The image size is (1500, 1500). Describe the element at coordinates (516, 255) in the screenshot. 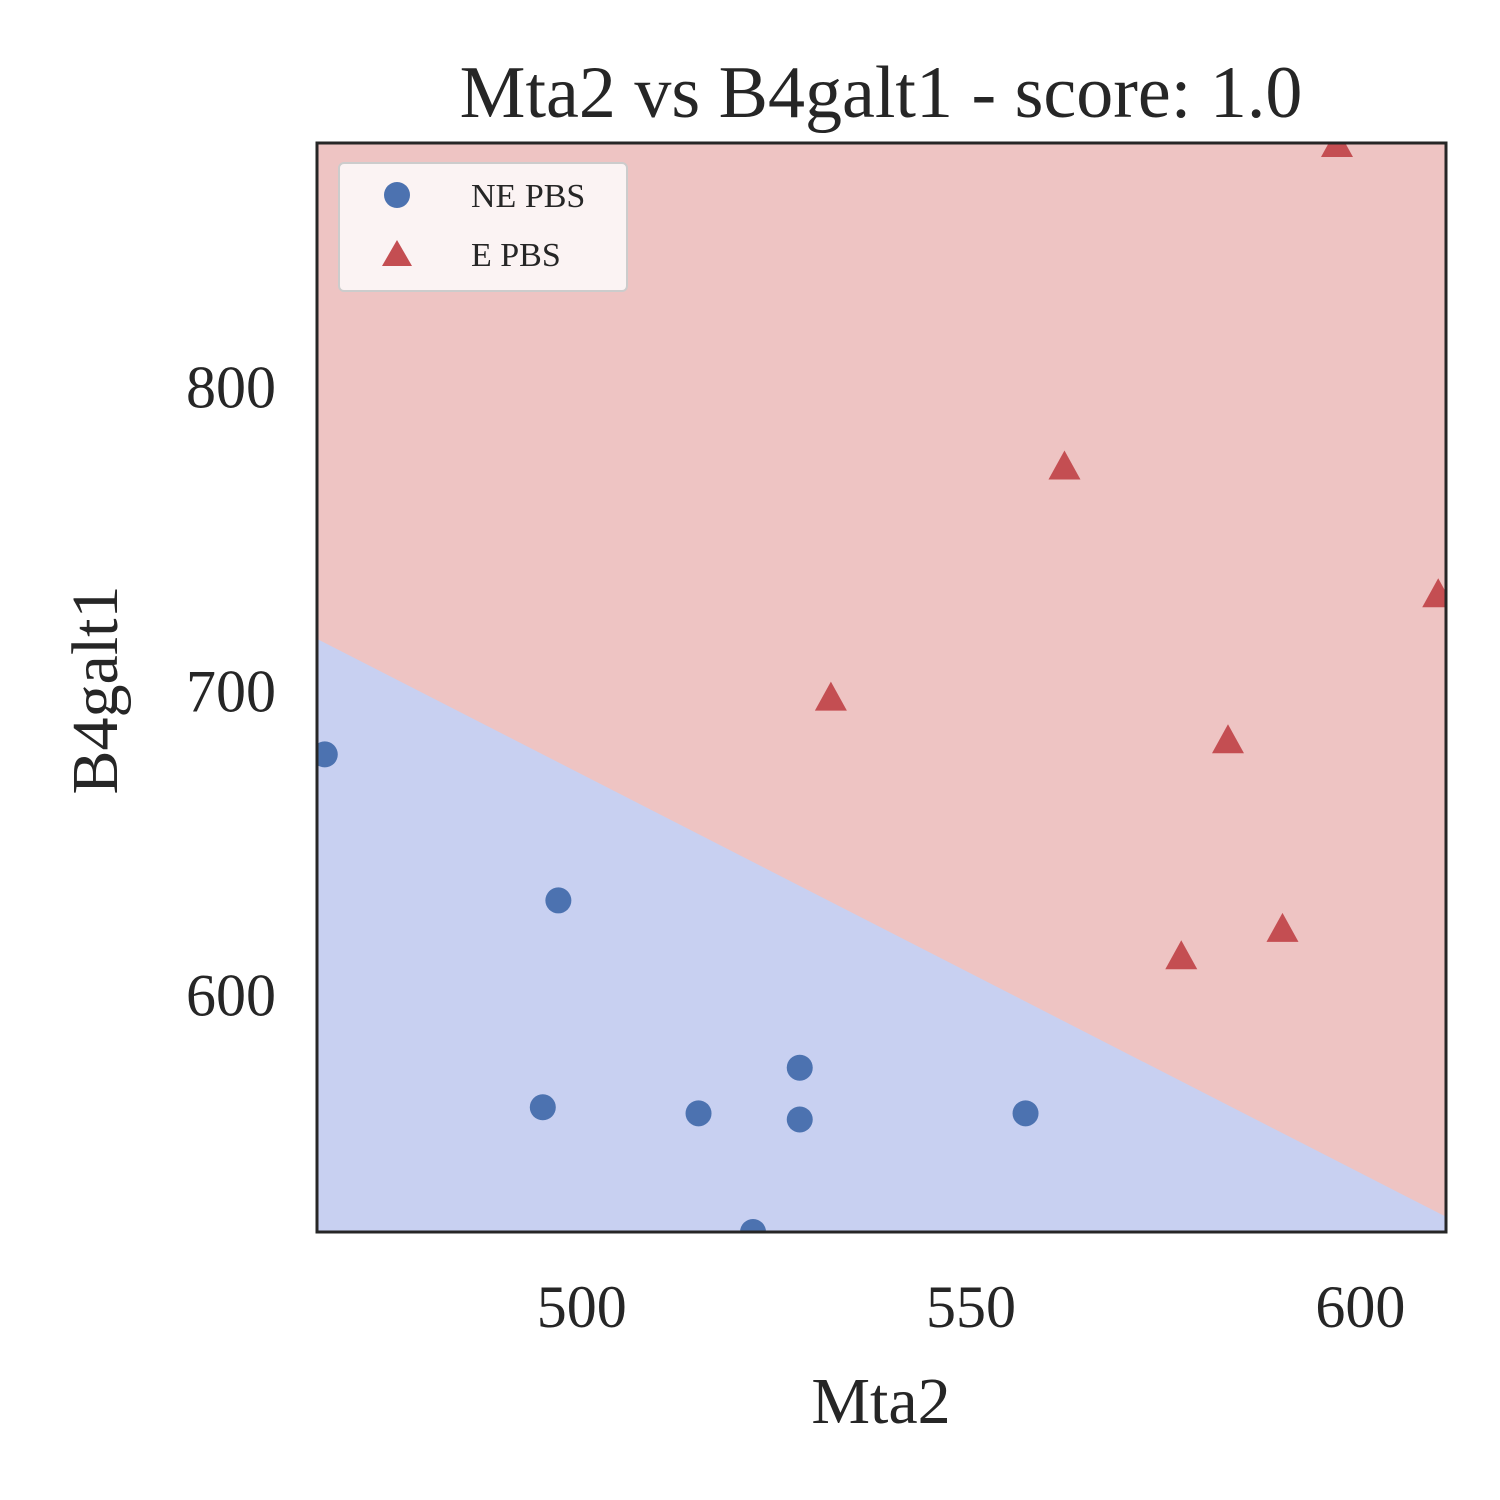

I see `legend-label-e-pbs: E PBS` at that location.